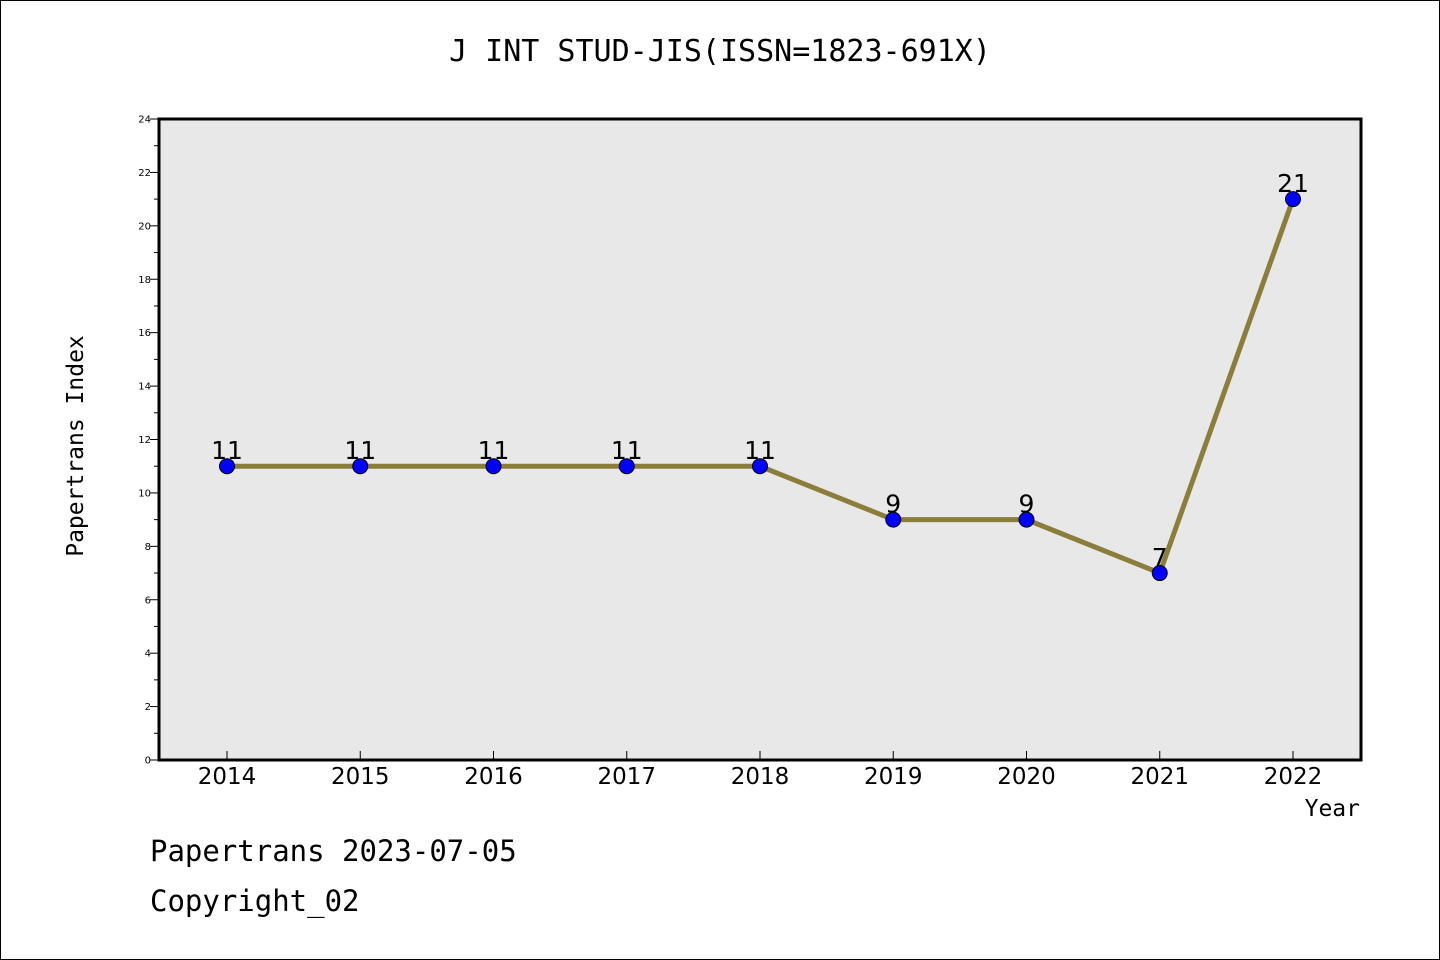  I want to click on y-tick-label: 20, so click(144, 226).